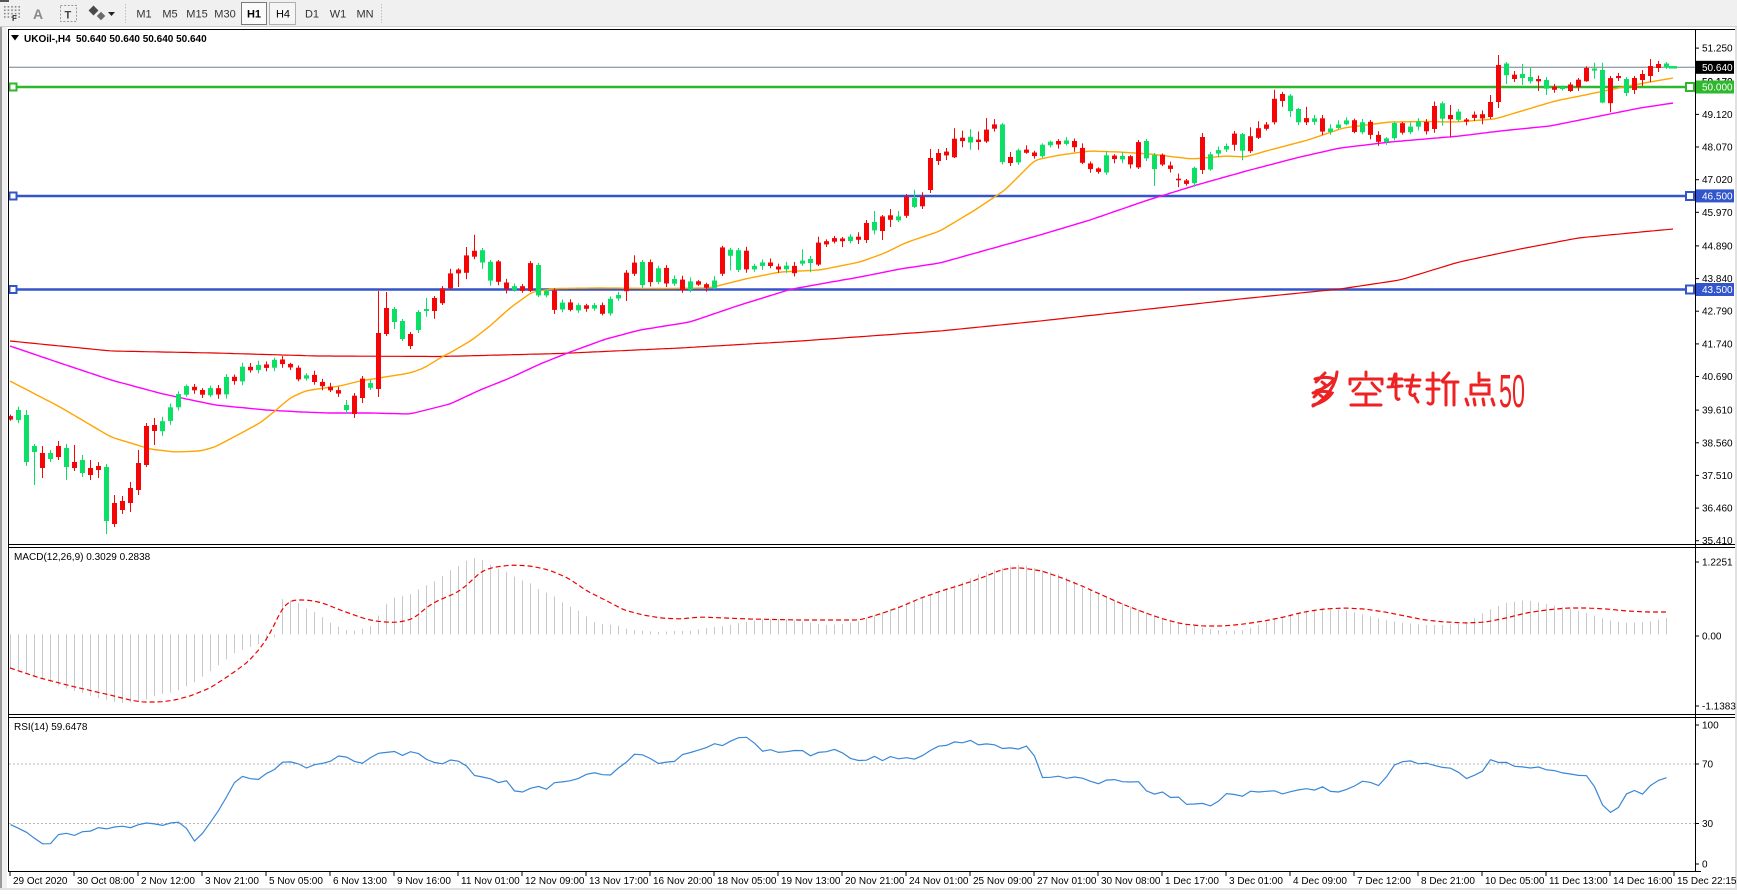 This screenshot has width=1737, height=895. I want to click on svg-text: T, so click(68, 16).